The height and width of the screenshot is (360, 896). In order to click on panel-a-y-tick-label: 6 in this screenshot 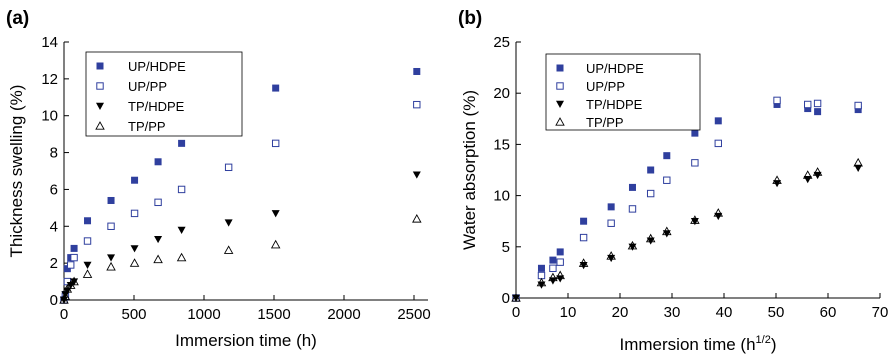, I will do `click(54, 189)`.